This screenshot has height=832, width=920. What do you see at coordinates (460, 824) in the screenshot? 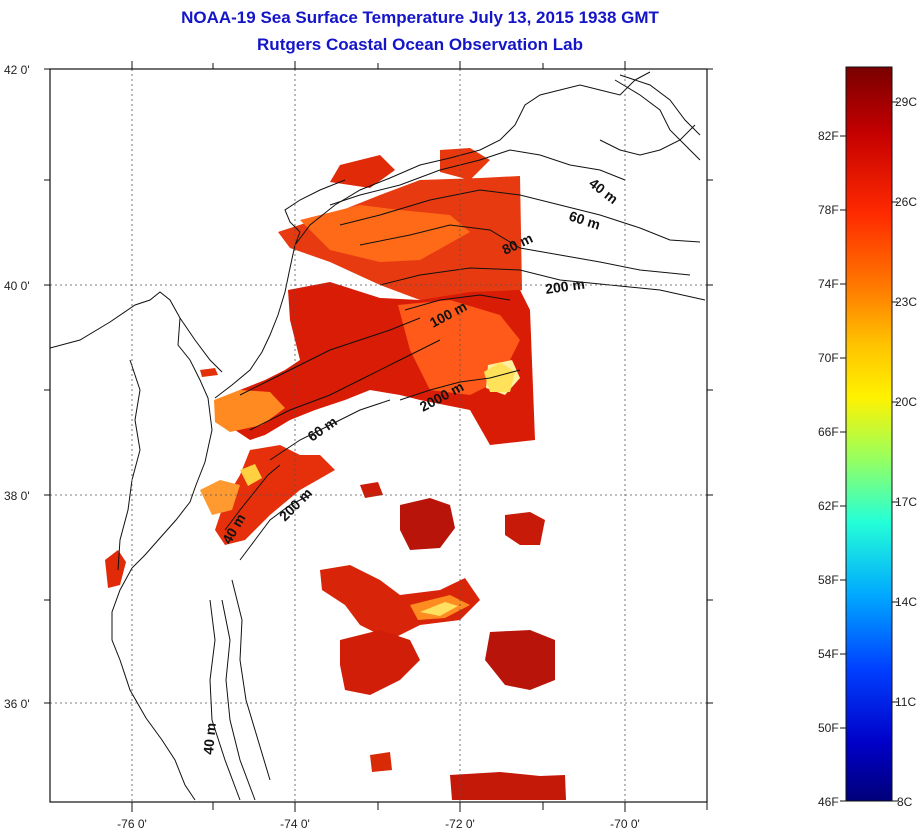
I see `lon-label: -72 0'` at bounding box center [460, 824].